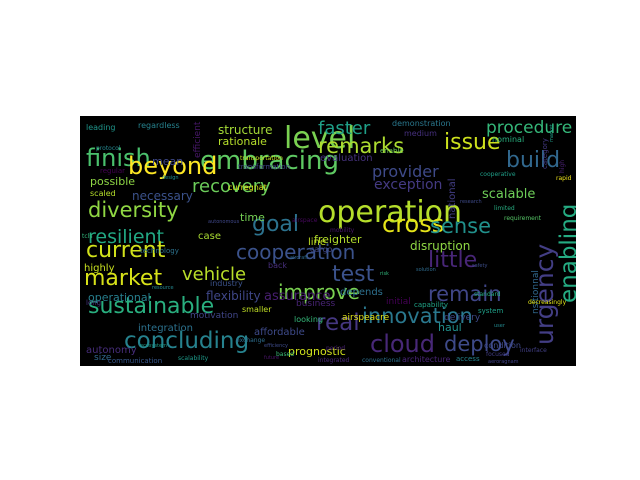 Image resolution: width=640 pixels, height=480 pixels. Describe the element at coordinates (420, 133) in the screenshot. I see `cloud-word: medium` at that location.